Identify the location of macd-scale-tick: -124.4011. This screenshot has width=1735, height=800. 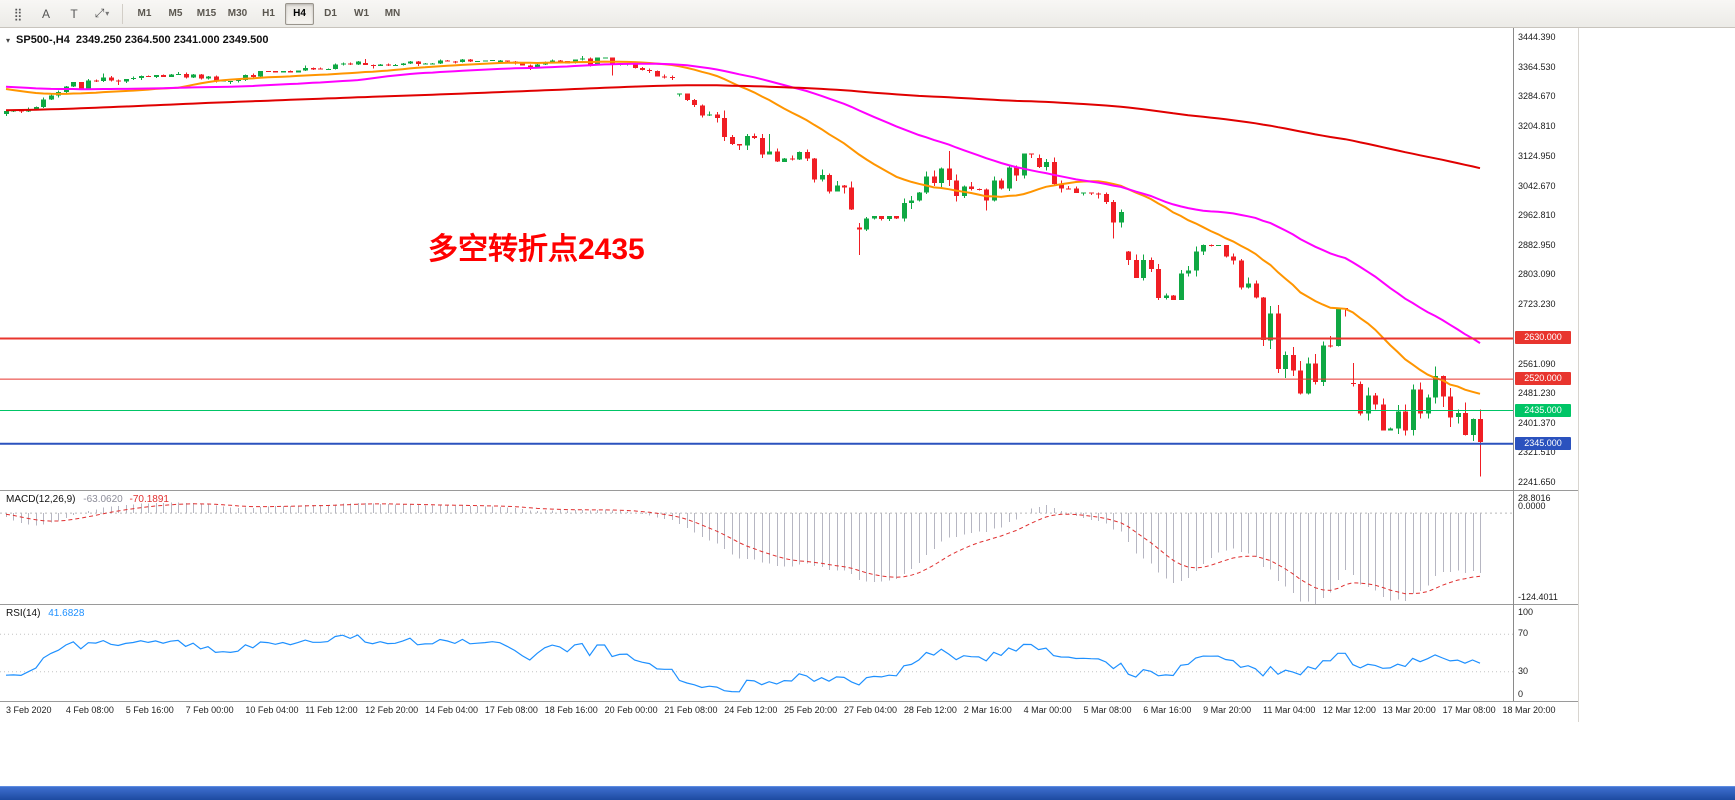
(1538, 597).